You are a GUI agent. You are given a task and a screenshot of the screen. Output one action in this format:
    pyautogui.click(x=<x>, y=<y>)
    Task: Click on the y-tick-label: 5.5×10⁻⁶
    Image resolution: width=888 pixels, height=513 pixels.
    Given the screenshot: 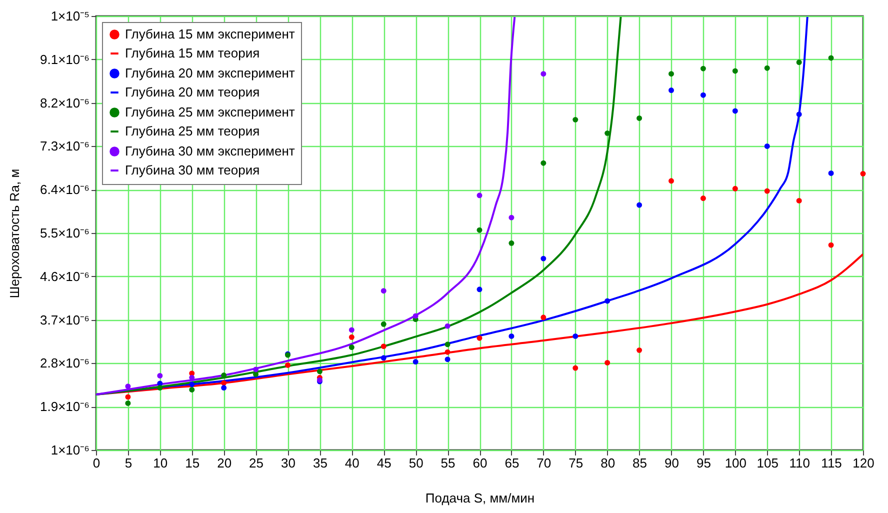 What is the action you would take?
    pyautogui.click(x=65, y=233)
    